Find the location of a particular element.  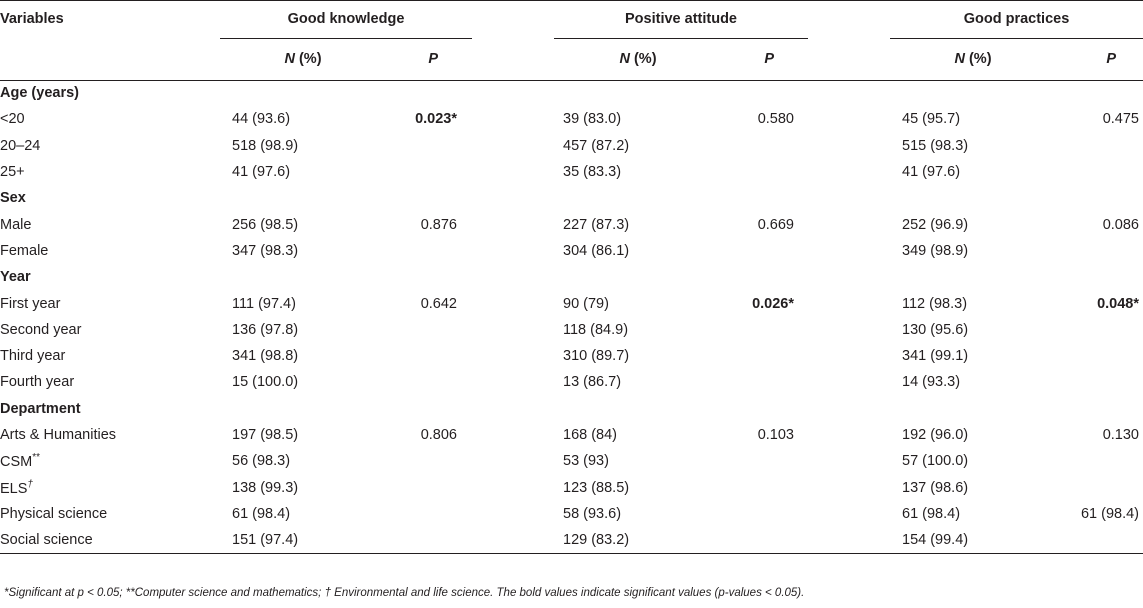

knowledge-p-cell: 0.876 is located at coordinates (438, 224).